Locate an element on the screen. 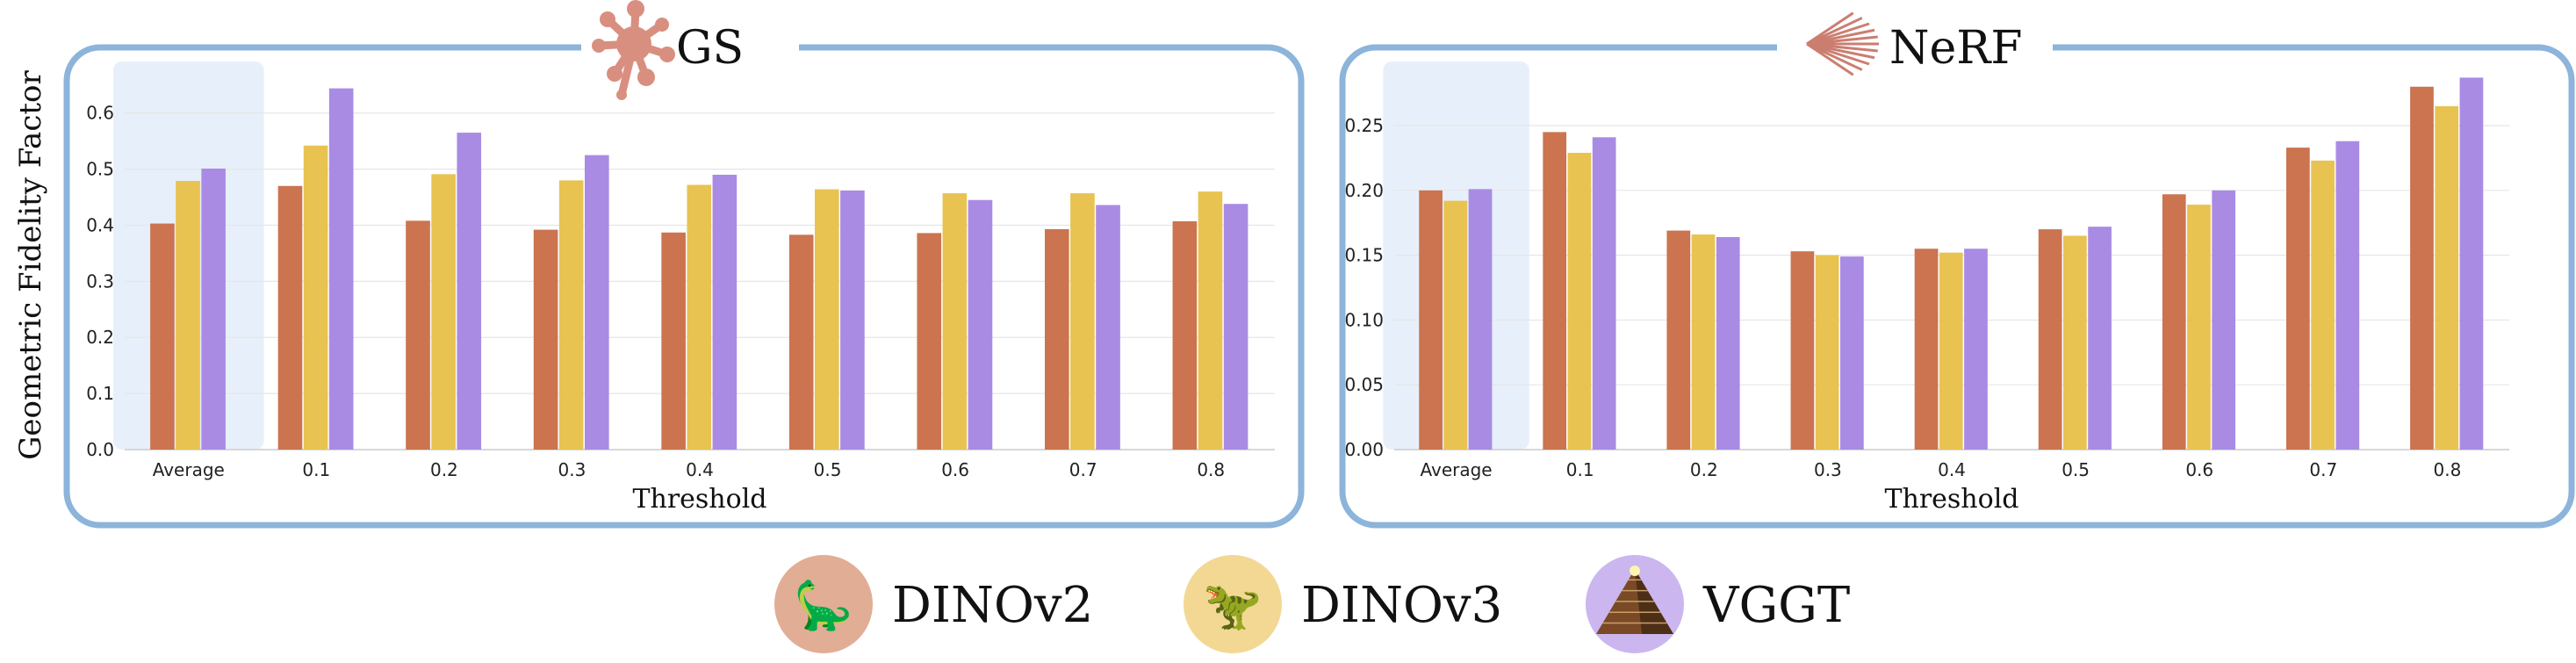 Image resolution: width=2576 pixels, height=663 pixels. y-tick-label: 0.25 is located at coordinates (1364, 125).